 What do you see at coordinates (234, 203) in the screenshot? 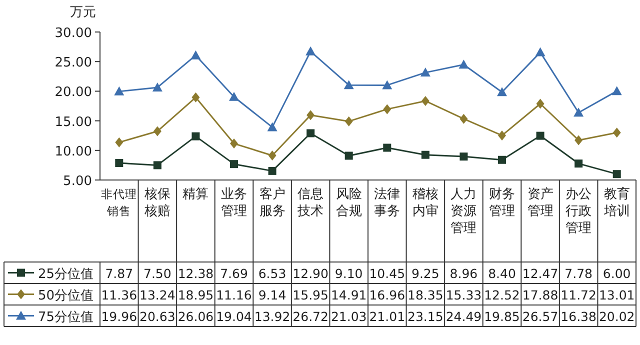
I see `x-tick-label: 业务管理` at bounding box center [234, 203].